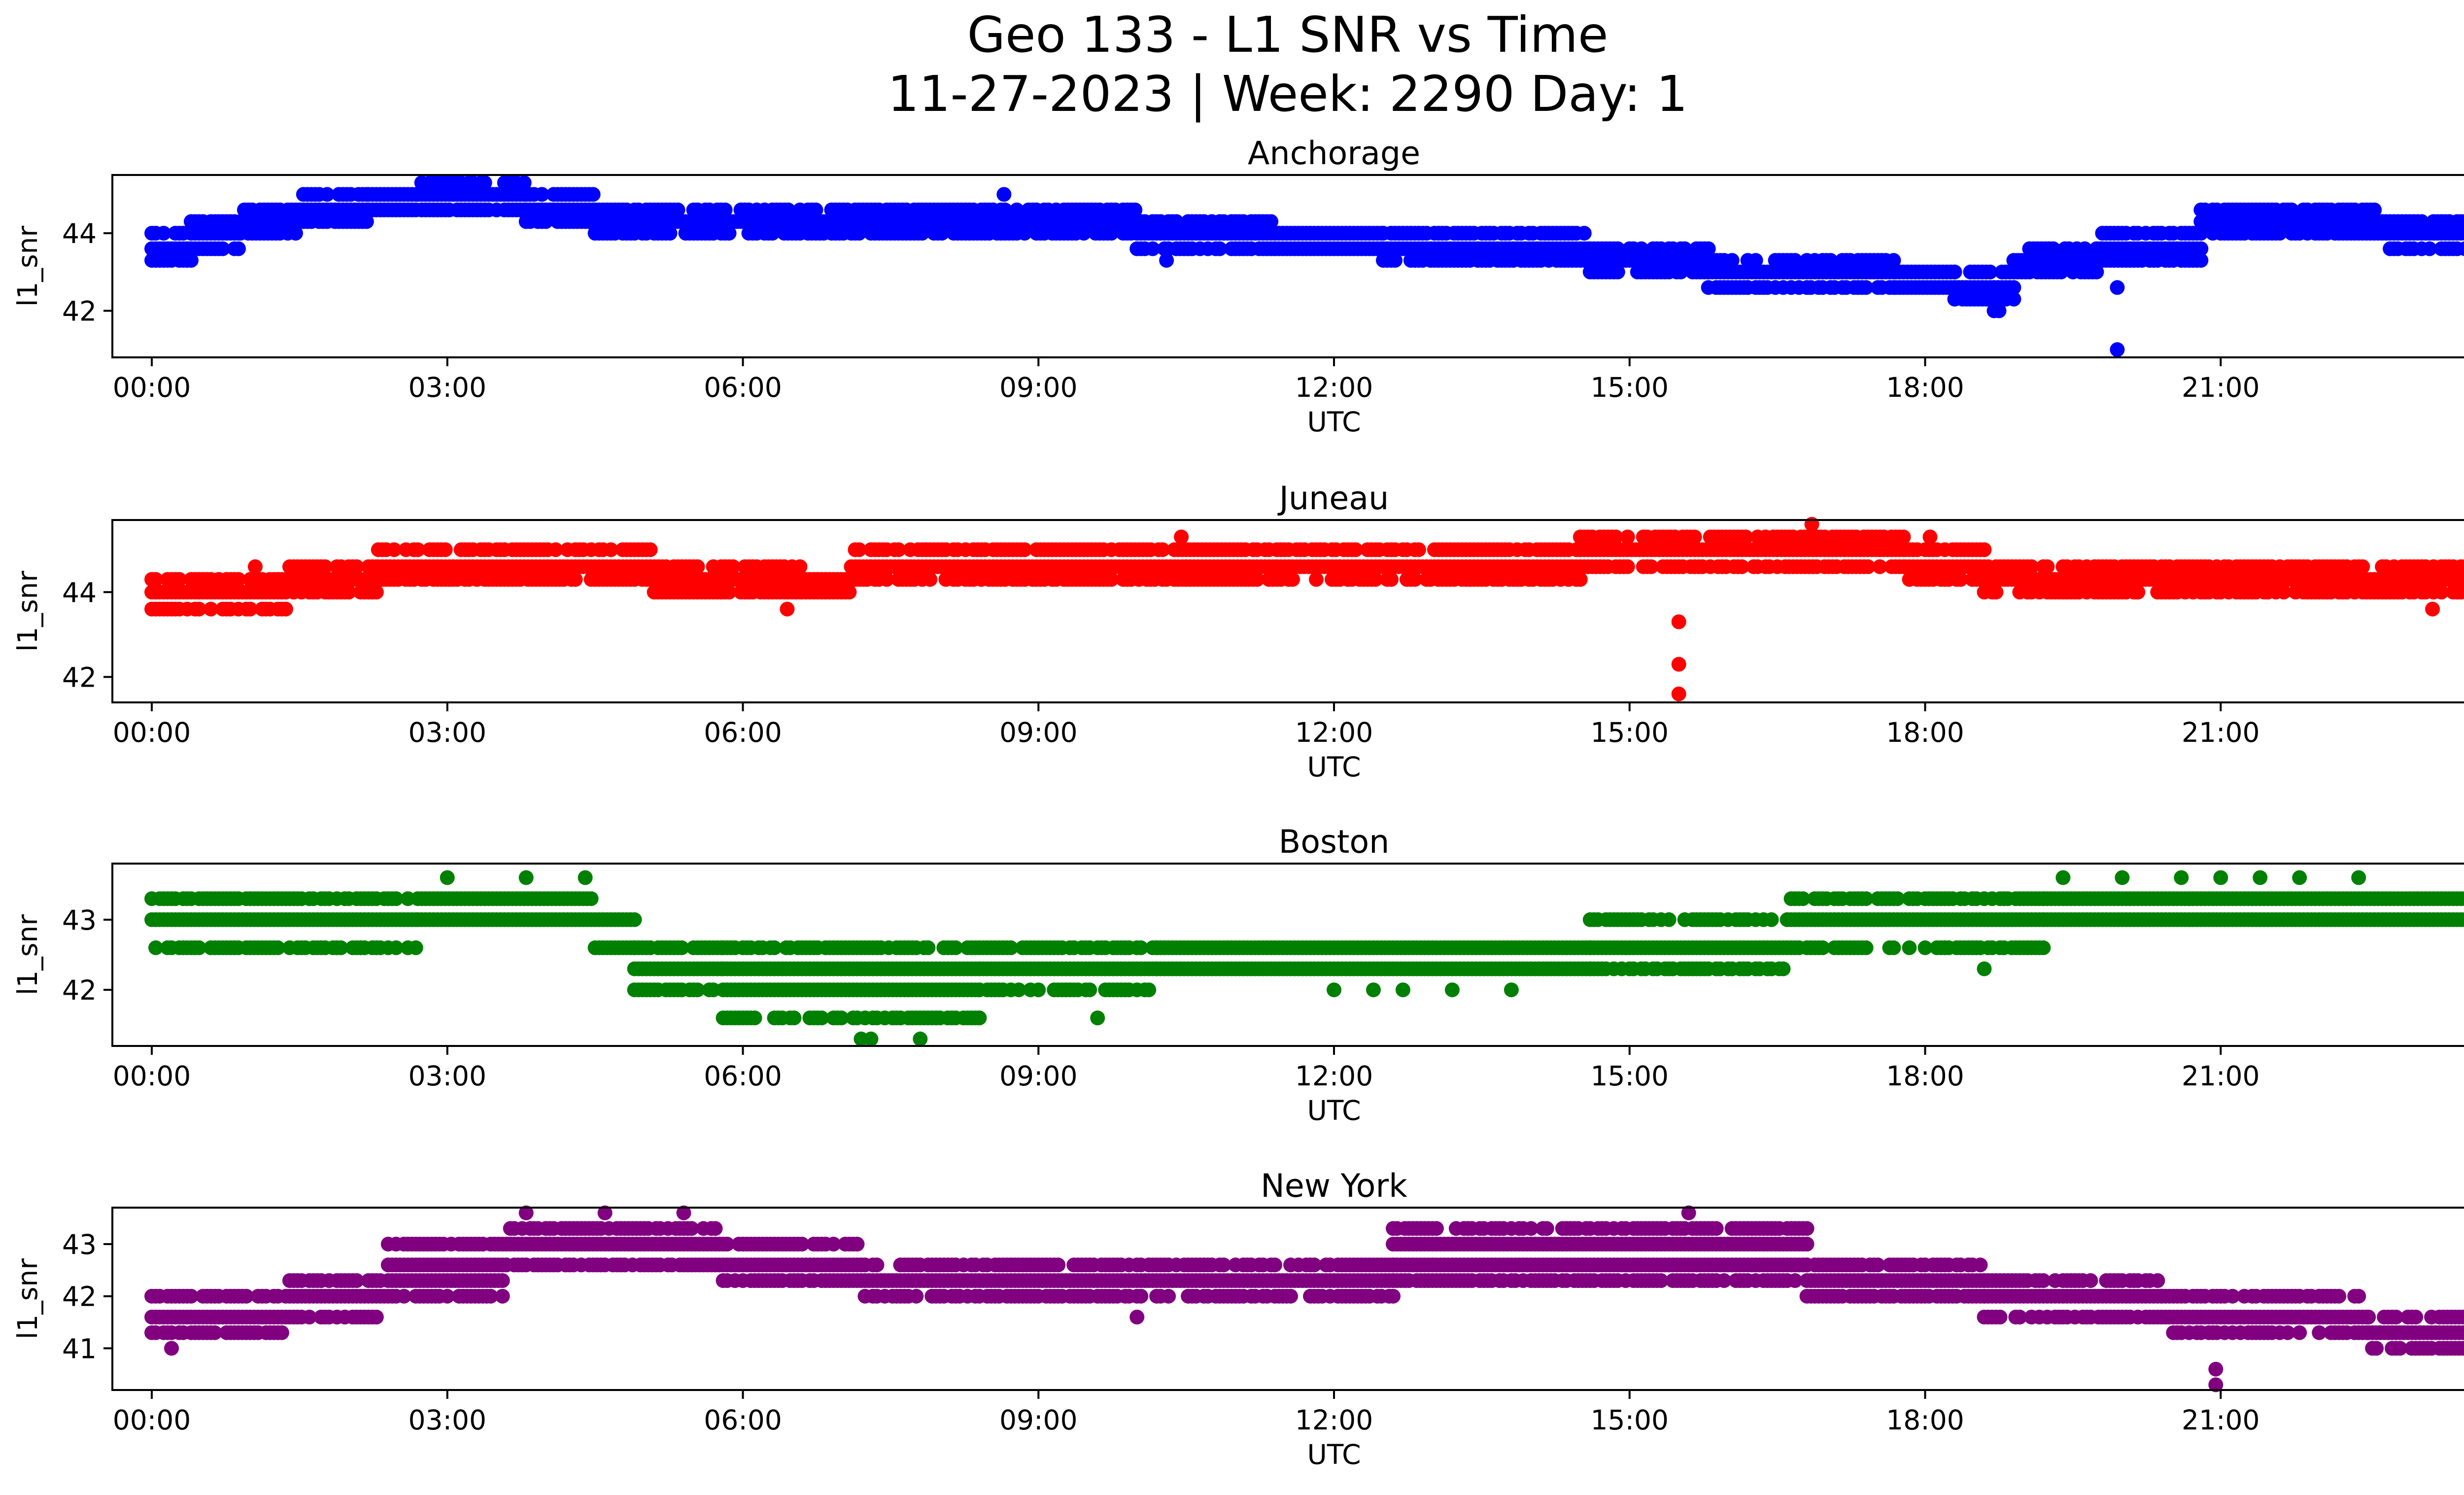 The width and height of the screenshot is (2464, 1495). I want to click on x-axis-label: UTC, so click(1334, 767).